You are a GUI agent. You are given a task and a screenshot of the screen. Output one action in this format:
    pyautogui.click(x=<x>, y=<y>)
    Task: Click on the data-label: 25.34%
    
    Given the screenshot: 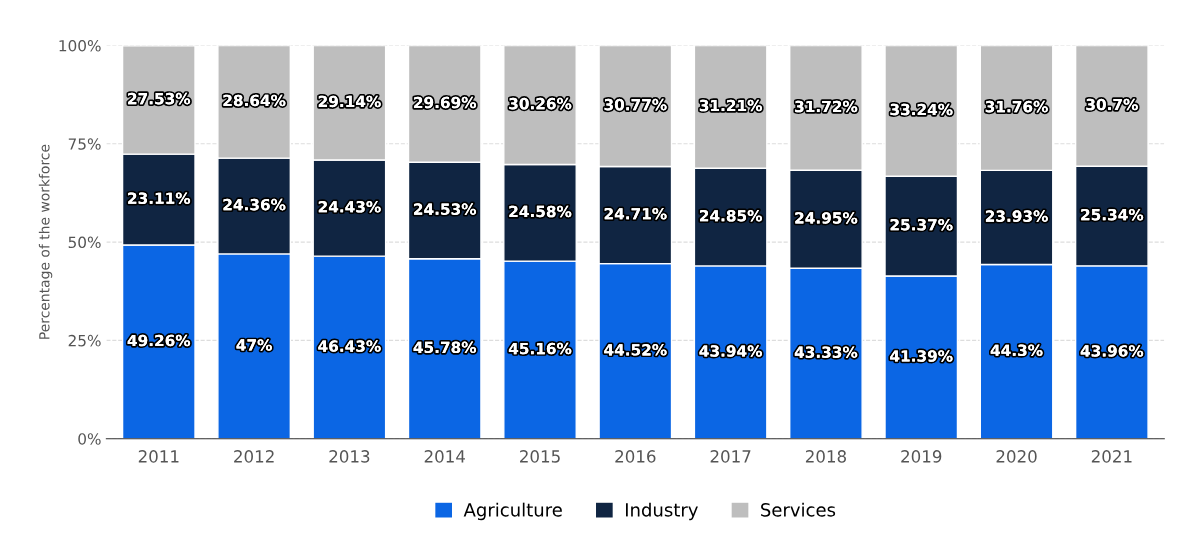 What is the action you would take?
    pyautogui.click(x=1112, y=214)
    